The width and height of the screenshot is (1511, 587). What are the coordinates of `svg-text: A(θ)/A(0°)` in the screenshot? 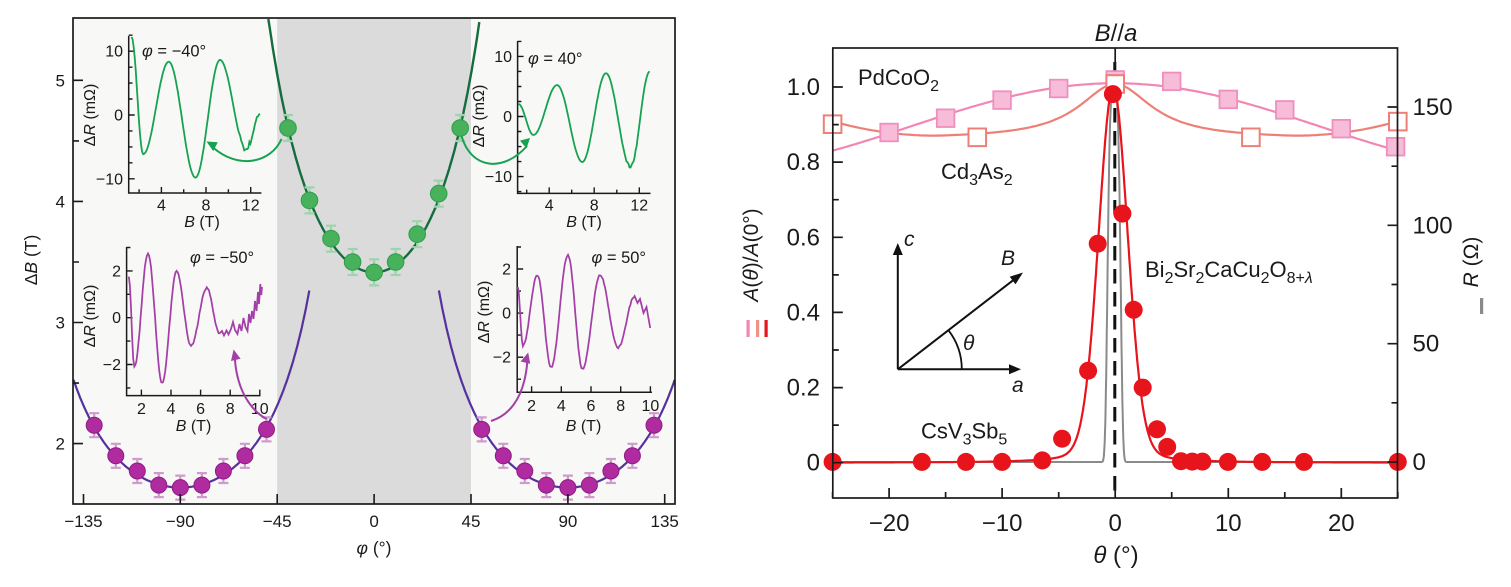 It's located at (751, 255).